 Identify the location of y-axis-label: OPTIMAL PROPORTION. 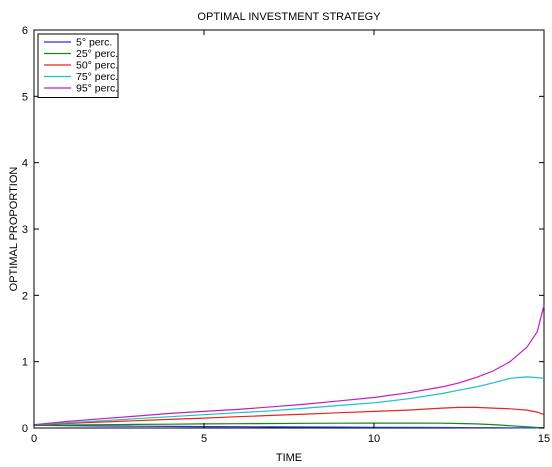
(14, 229).